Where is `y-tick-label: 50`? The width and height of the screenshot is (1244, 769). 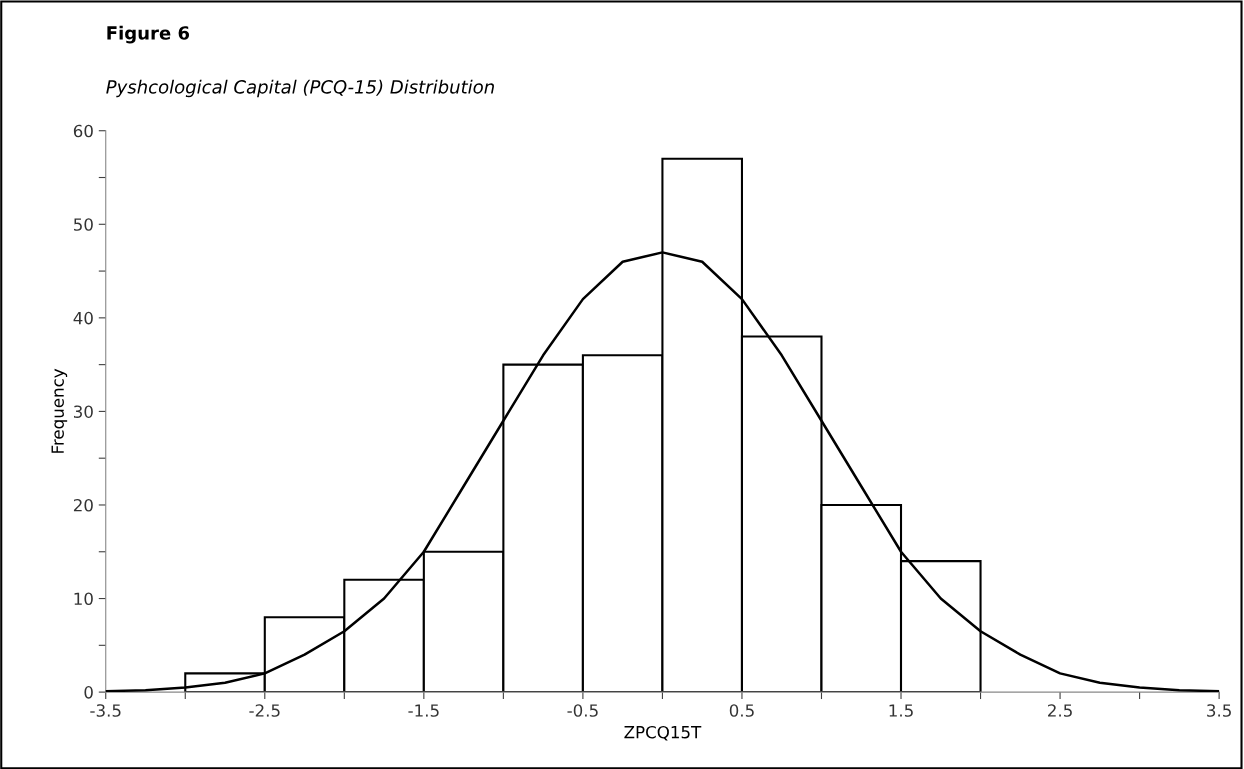
y-tick-label: 50 is located at coordinates (83, 224).